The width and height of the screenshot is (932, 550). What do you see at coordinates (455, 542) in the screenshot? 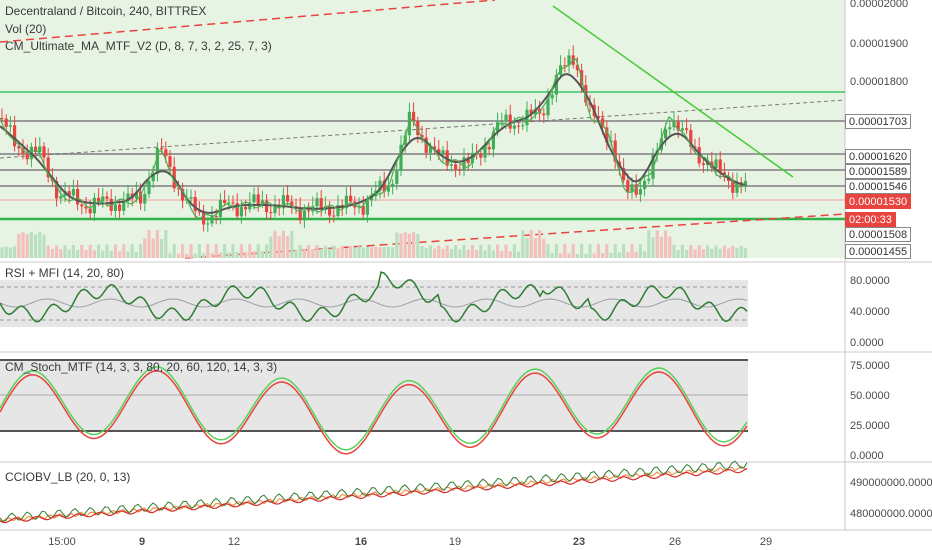
I see `time-label: 19` at bounding box center [455, 542].